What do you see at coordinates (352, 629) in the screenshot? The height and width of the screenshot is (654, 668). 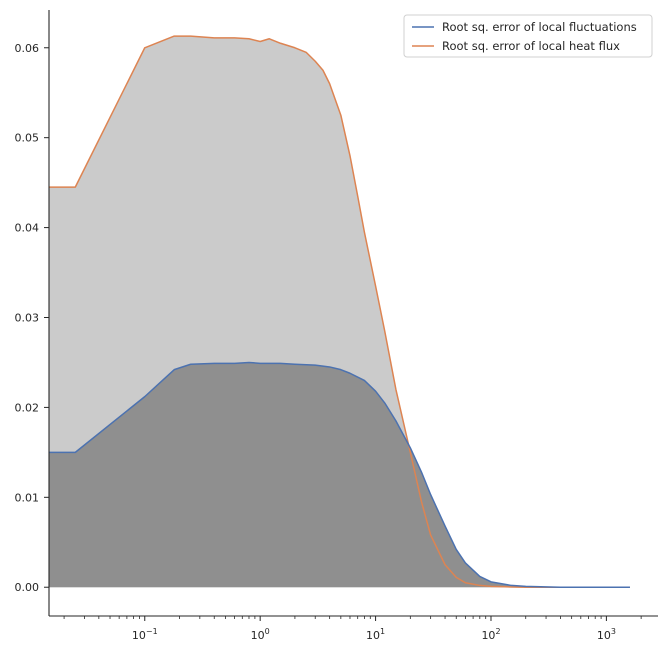 I see `x-axis-ticks: 10⁻¹ 10⁰ 10¹ 10² 10³` at bounding box center [352, 629].